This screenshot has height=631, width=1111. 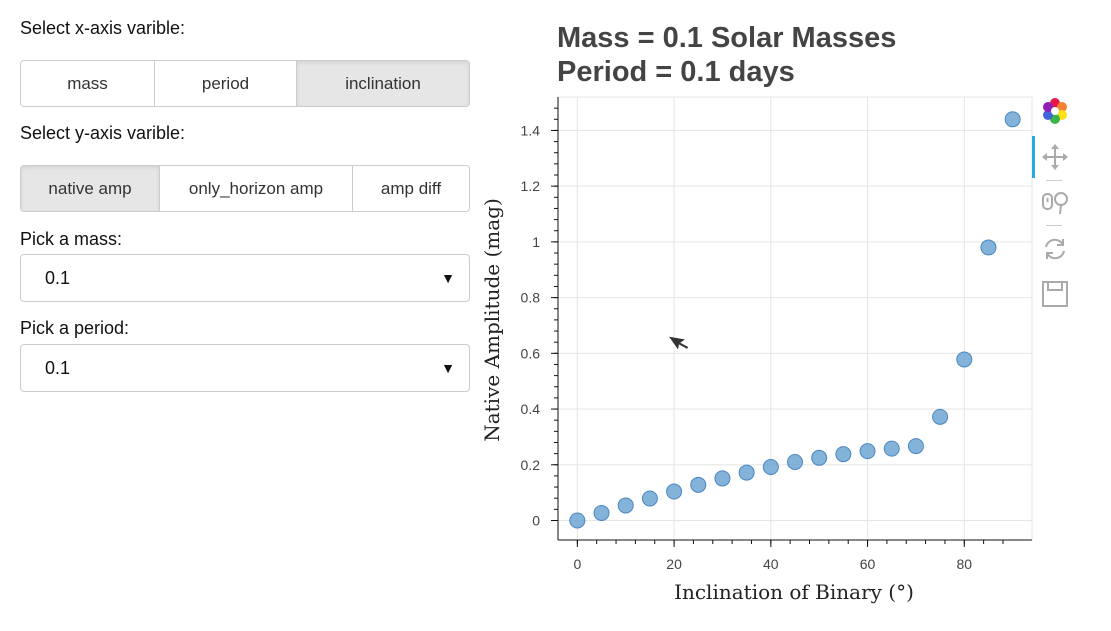 What do you see at coordinates (245, 368) in the screenshot?
I see `period-select: 0.1 ▼` at bounding box center [245, 368].